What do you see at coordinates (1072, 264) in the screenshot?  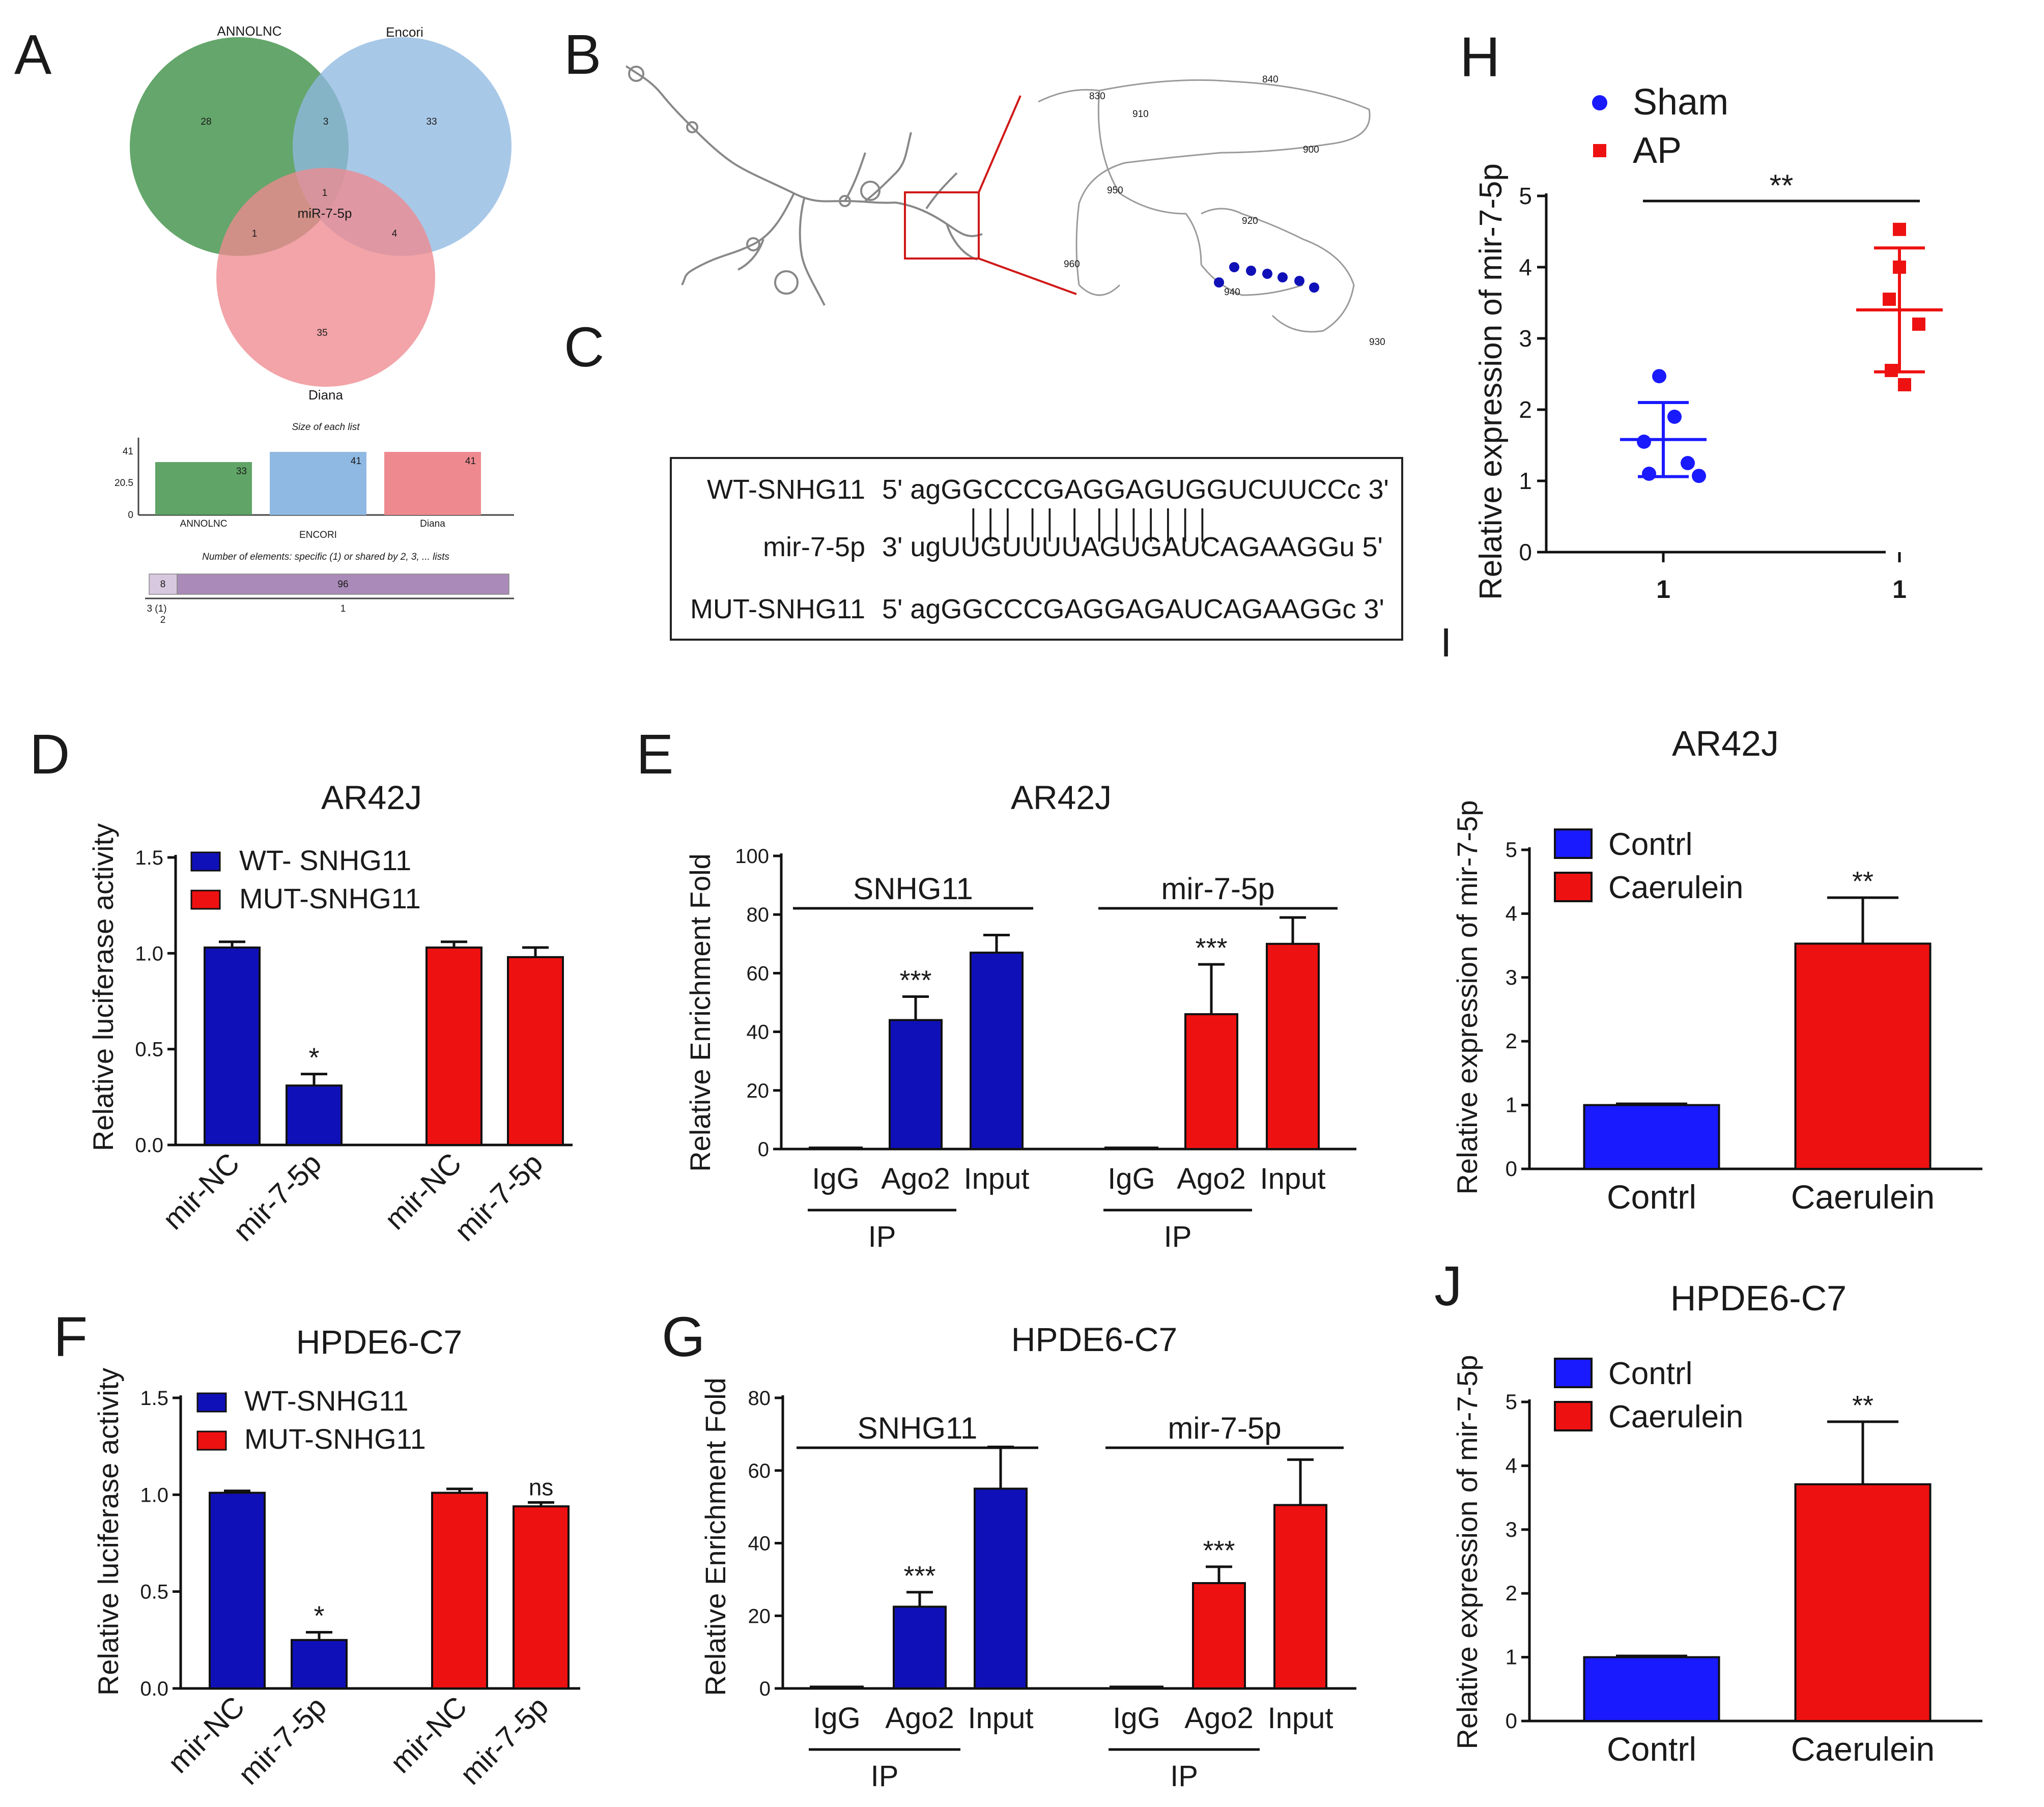 I see `rna-pos-960: 960` at bounding box center [1072, 264].